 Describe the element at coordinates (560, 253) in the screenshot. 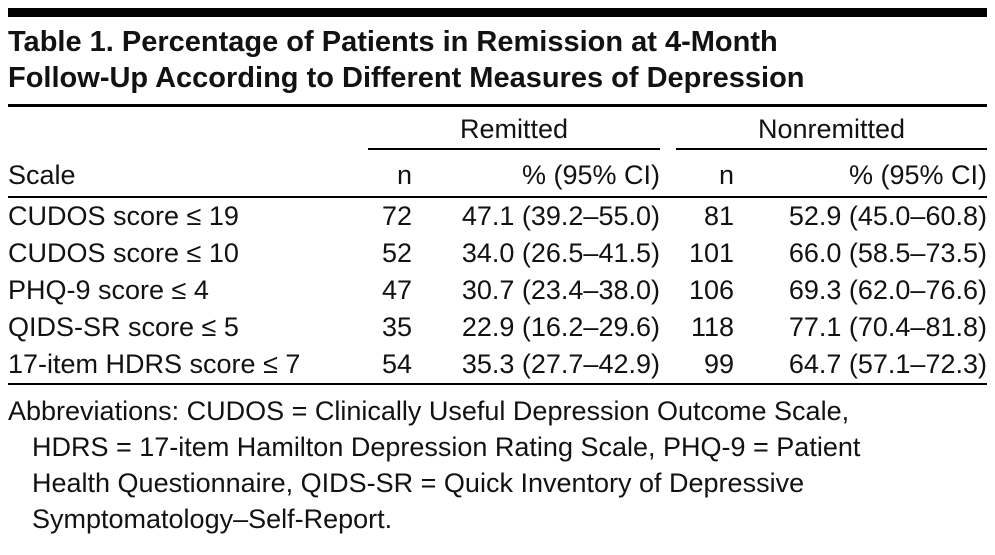

I see `remitted-pct-cell: 34.0 (26.5–41.5)` at that location.